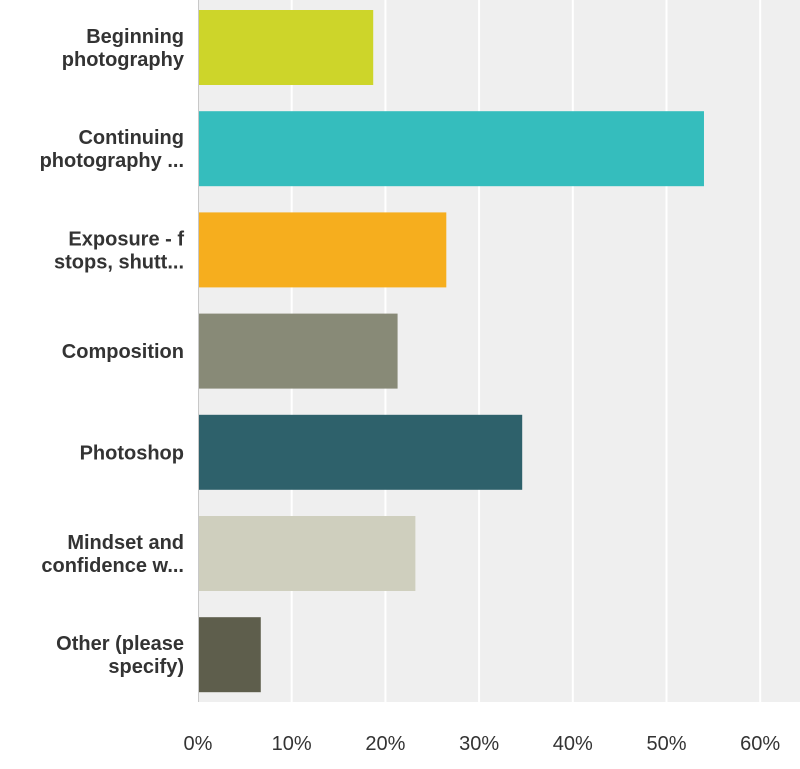 Image resolution: width=800 pixels, height=769 pixels. I want to click on x-tick-label: 60%, so click(760, 744).